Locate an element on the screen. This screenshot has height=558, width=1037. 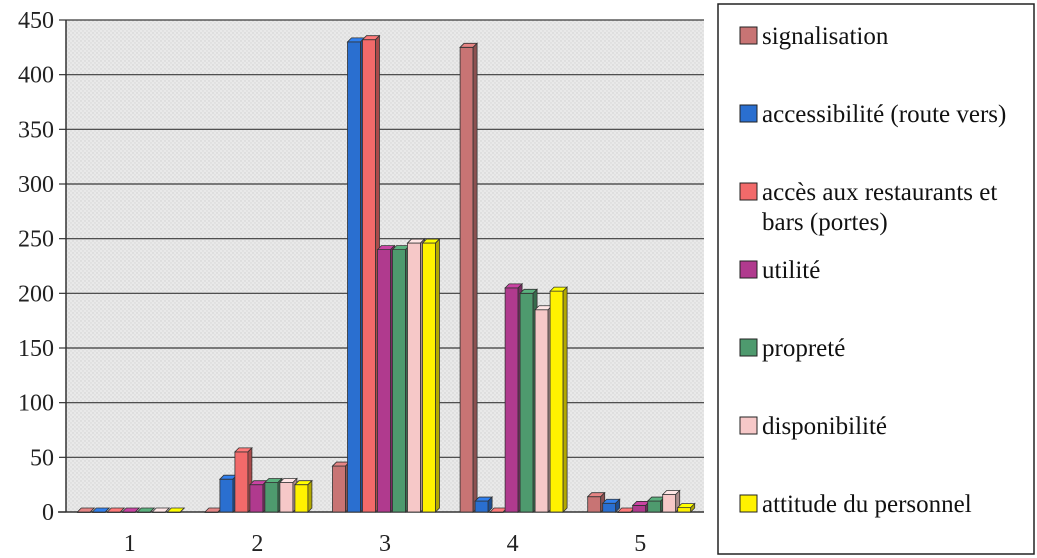
y-tick-label: 150 is located at coordinates (36, 349).